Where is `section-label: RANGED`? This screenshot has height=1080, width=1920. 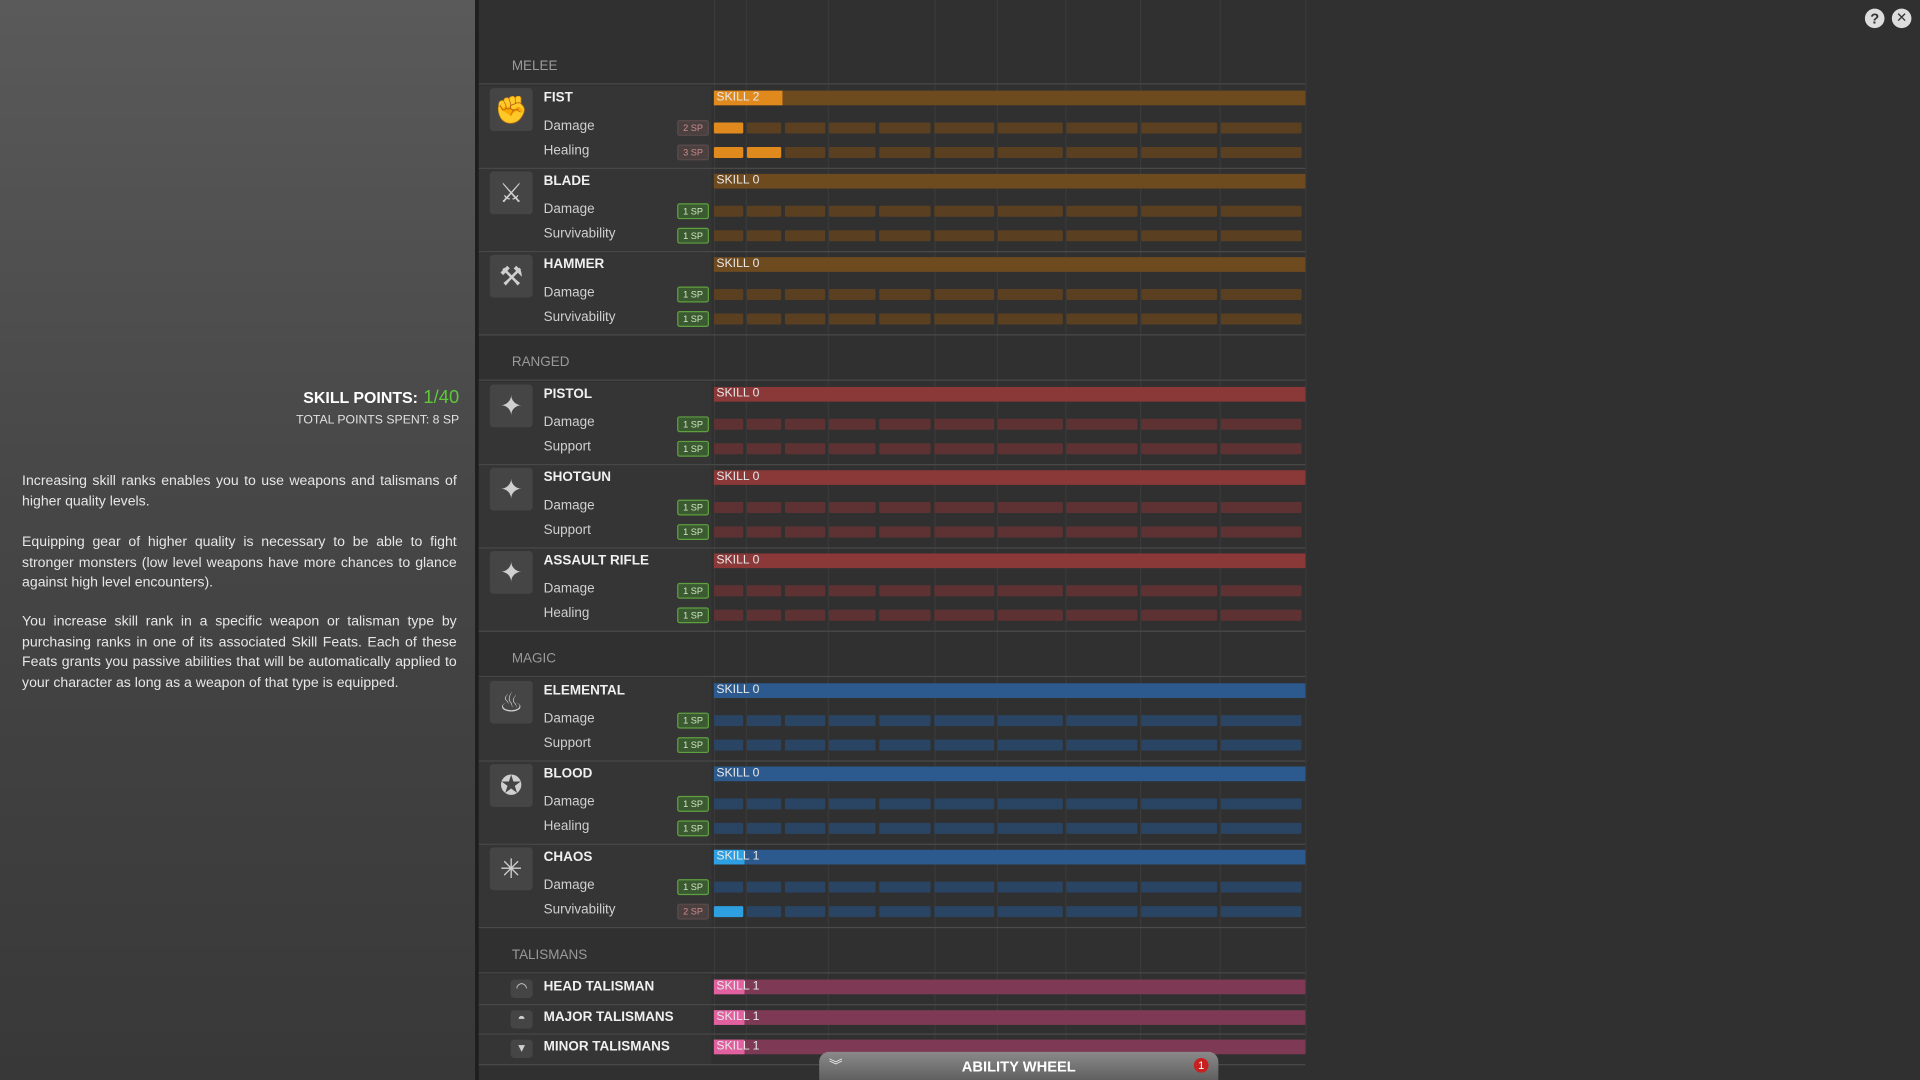 section-label: RANGED is located at coordinates (540, 362).